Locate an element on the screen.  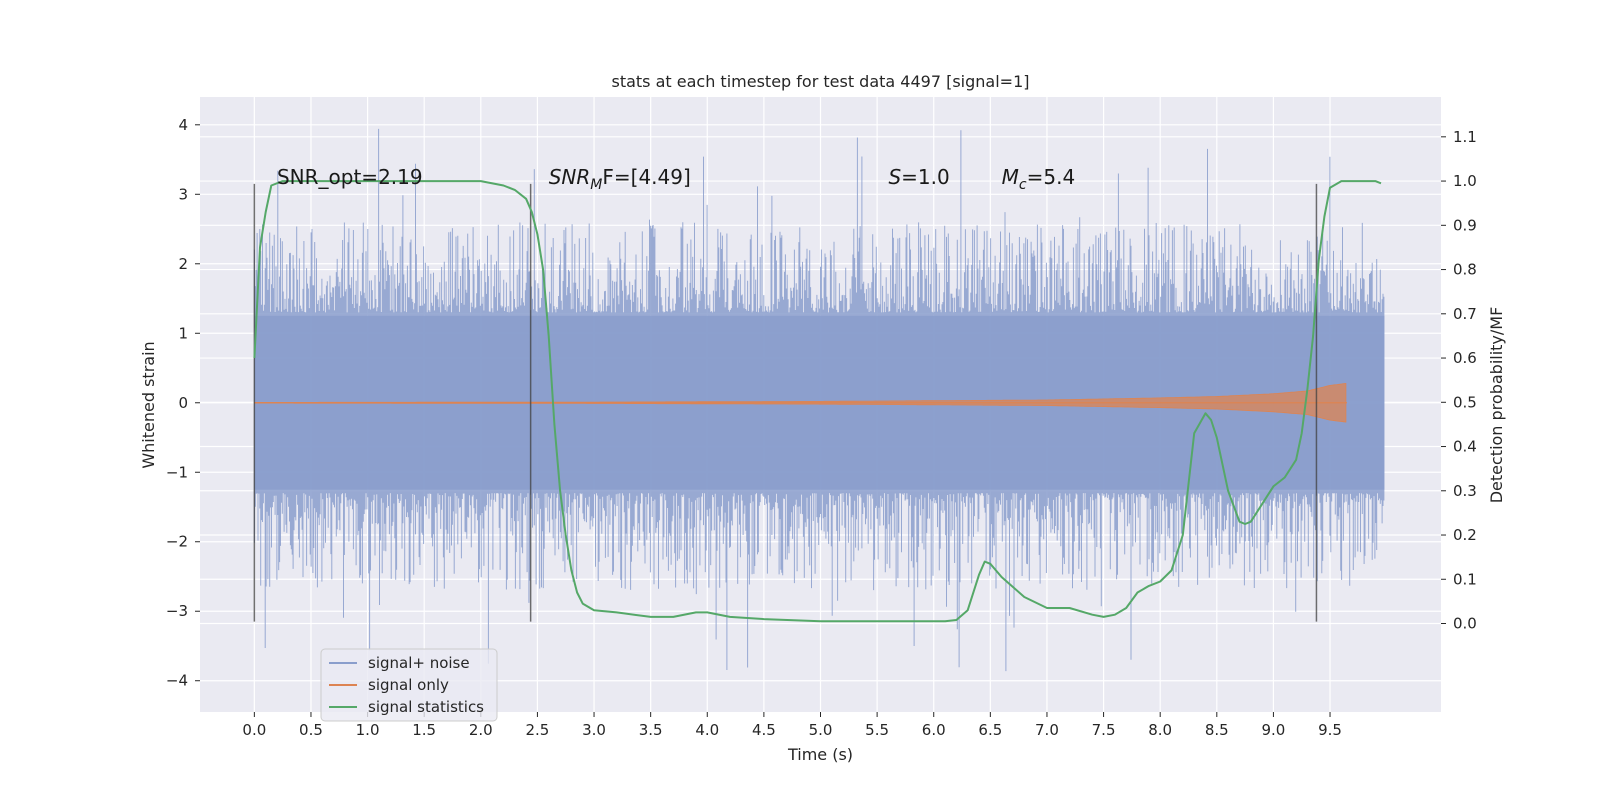
x-tick-label: 1.0 is located at coordinates (368, 730).